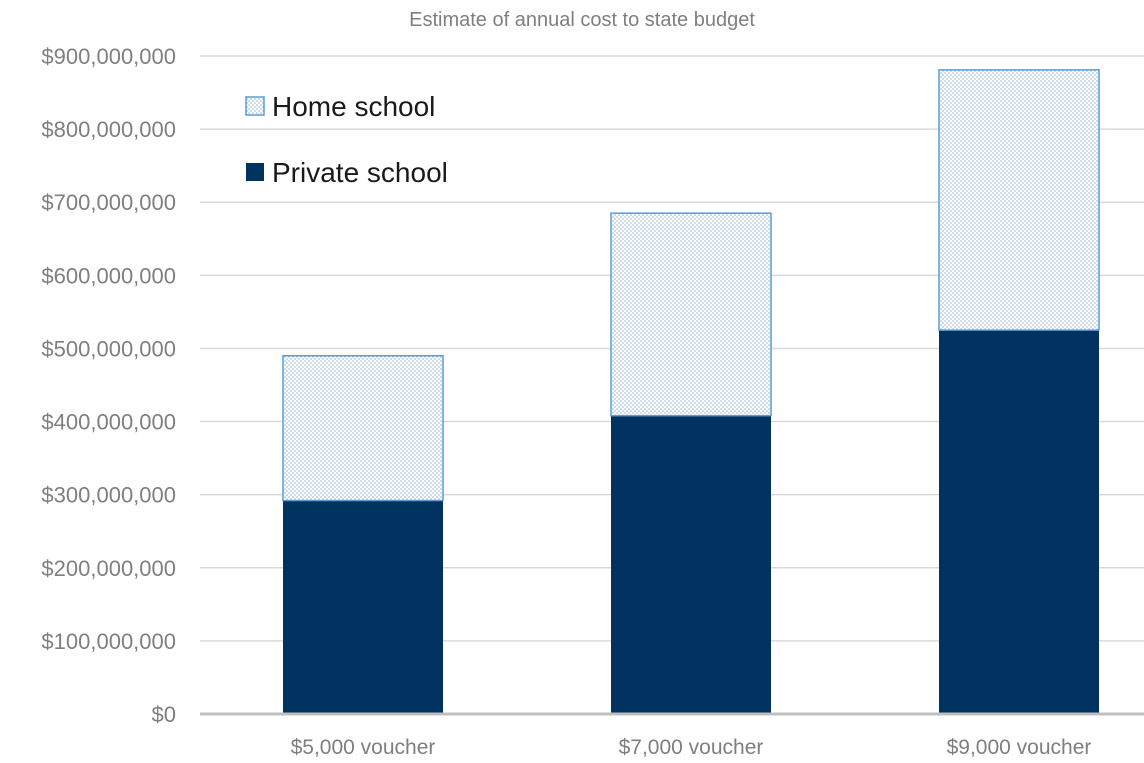  Describe the element at coordinates (108, 568) in the screenshot. I see `y-tick-label: $200,000,000` at that location.